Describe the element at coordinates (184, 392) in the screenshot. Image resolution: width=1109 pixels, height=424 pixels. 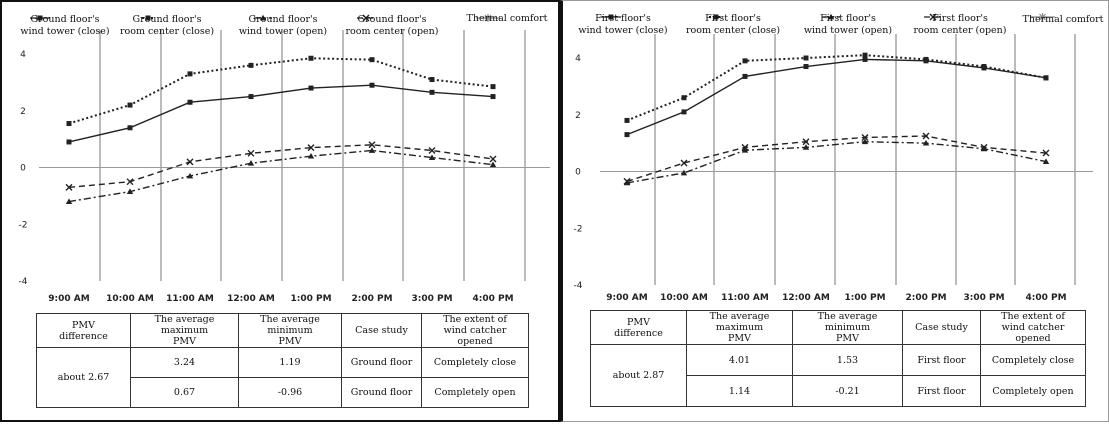
I see `table-cell: 0.67` at that location.